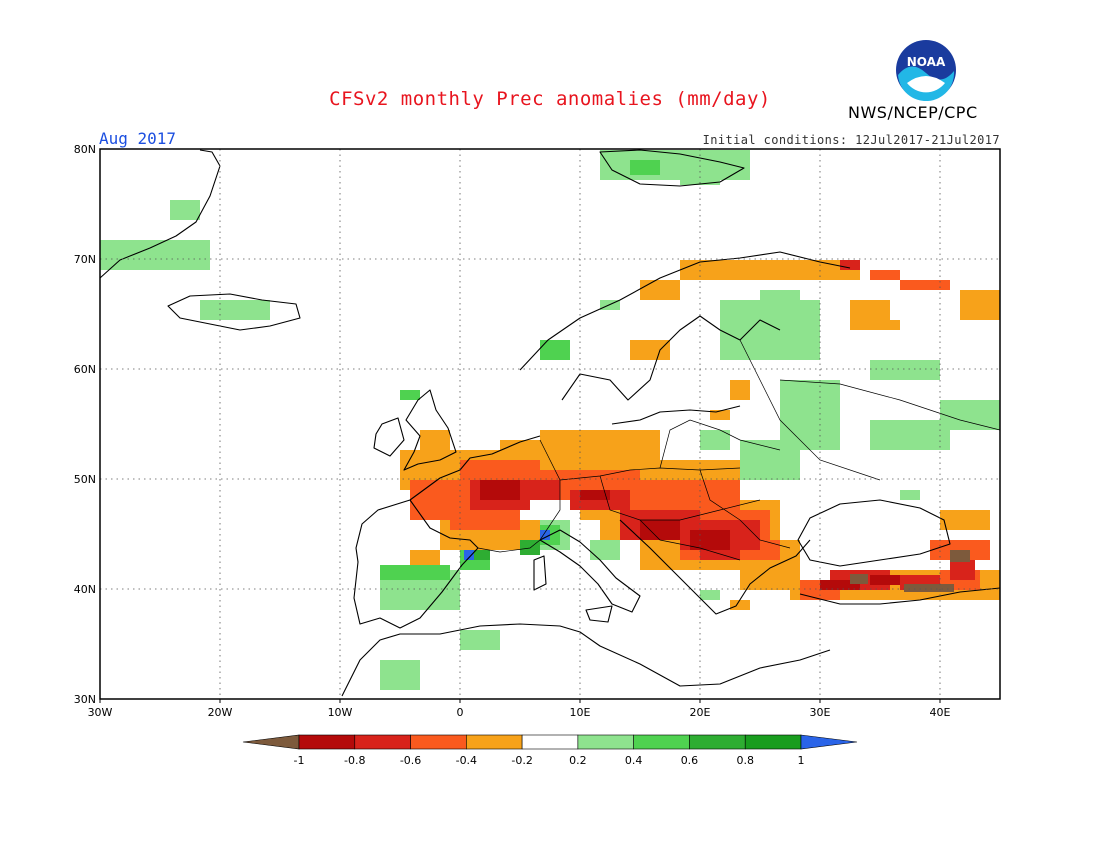 The height and width of the screenshot is (850, 1100). I want to click on lon-tick-label: 40E, so click(940, 712).